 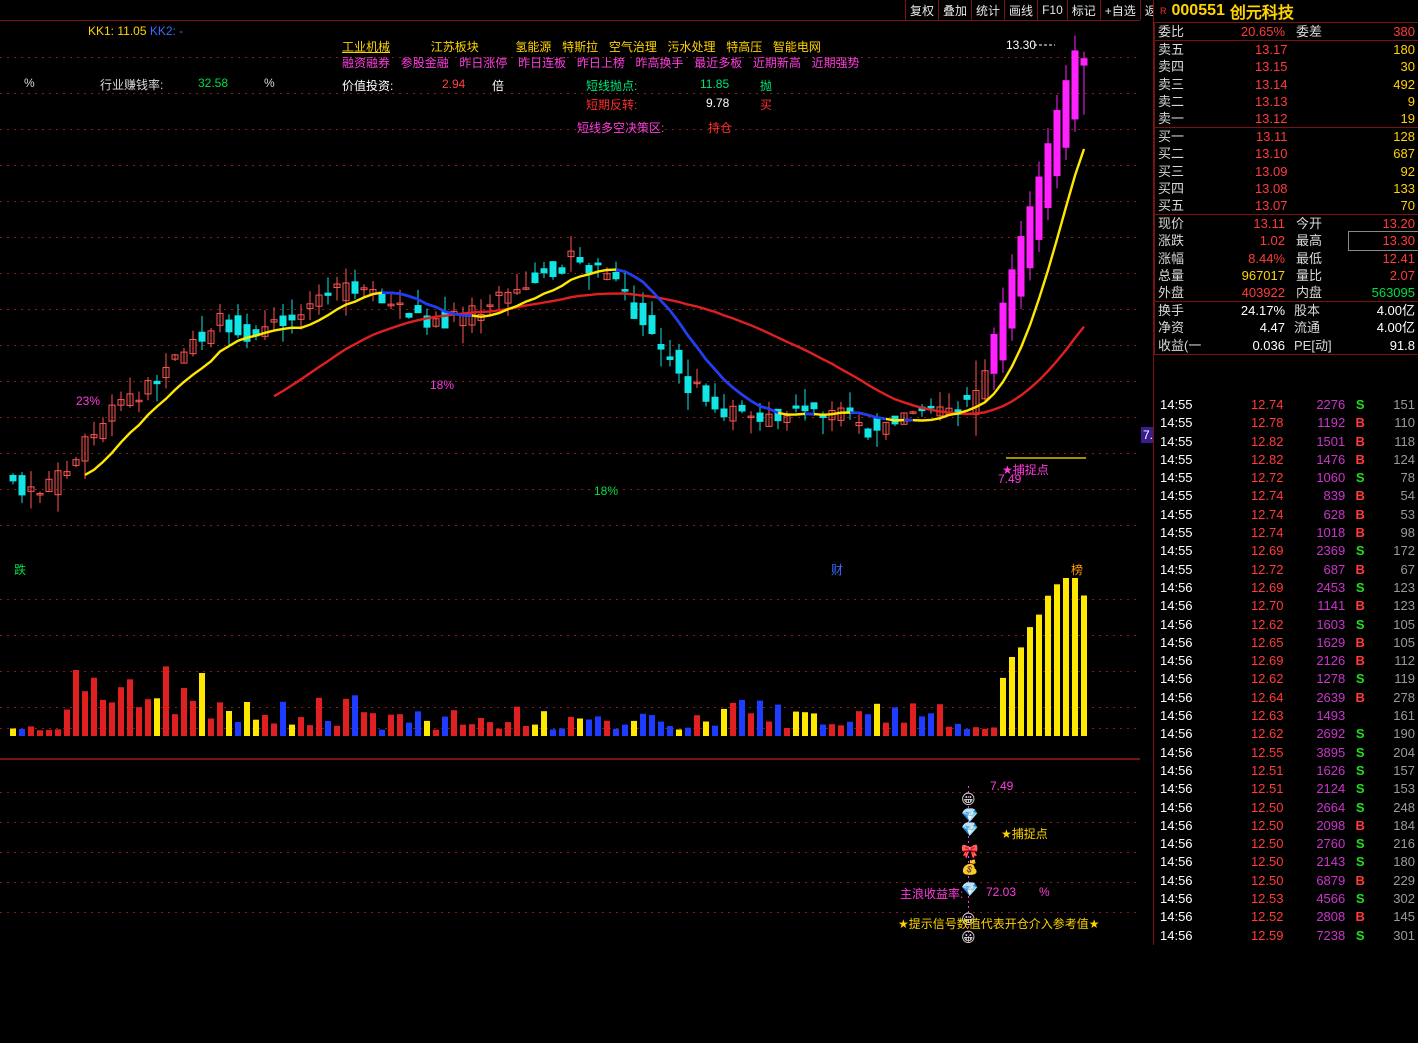 What do you see at coordinates (580, 47) in the screenshot?
I see `tag-tesla: 特斯拉` at bounding box center [580, 47].